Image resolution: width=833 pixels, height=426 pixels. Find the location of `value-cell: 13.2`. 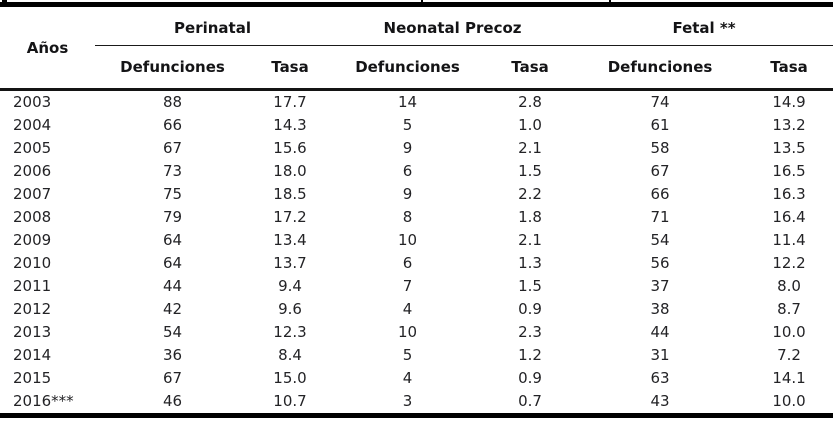

value-cell: 13.2 is located at coordinates (789, 125).